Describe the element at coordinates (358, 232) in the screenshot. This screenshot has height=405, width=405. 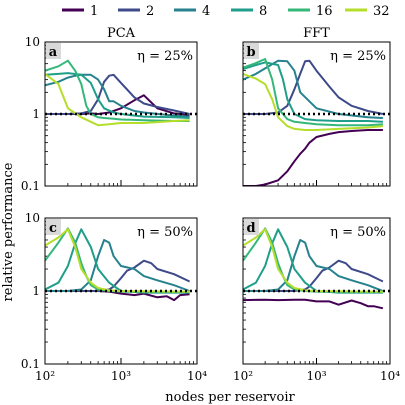
I see `eta-label-d: η = 50%` at that location.